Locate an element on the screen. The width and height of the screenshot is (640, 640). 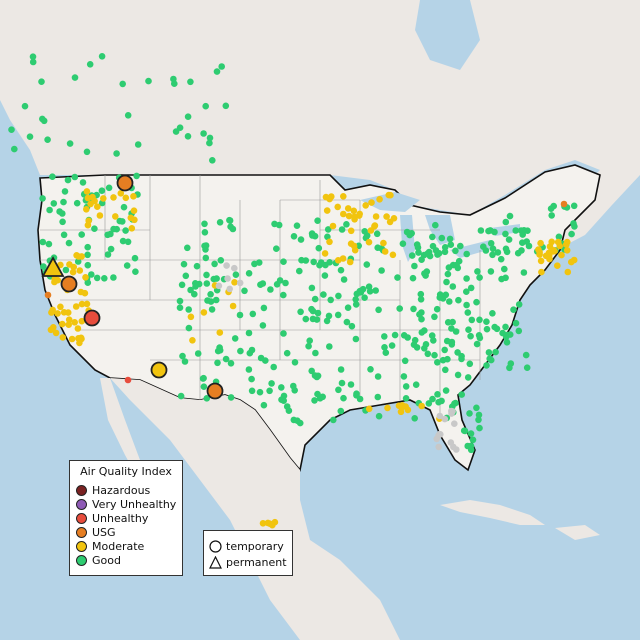
hispaniola-land is located at coordinates (577, 532).